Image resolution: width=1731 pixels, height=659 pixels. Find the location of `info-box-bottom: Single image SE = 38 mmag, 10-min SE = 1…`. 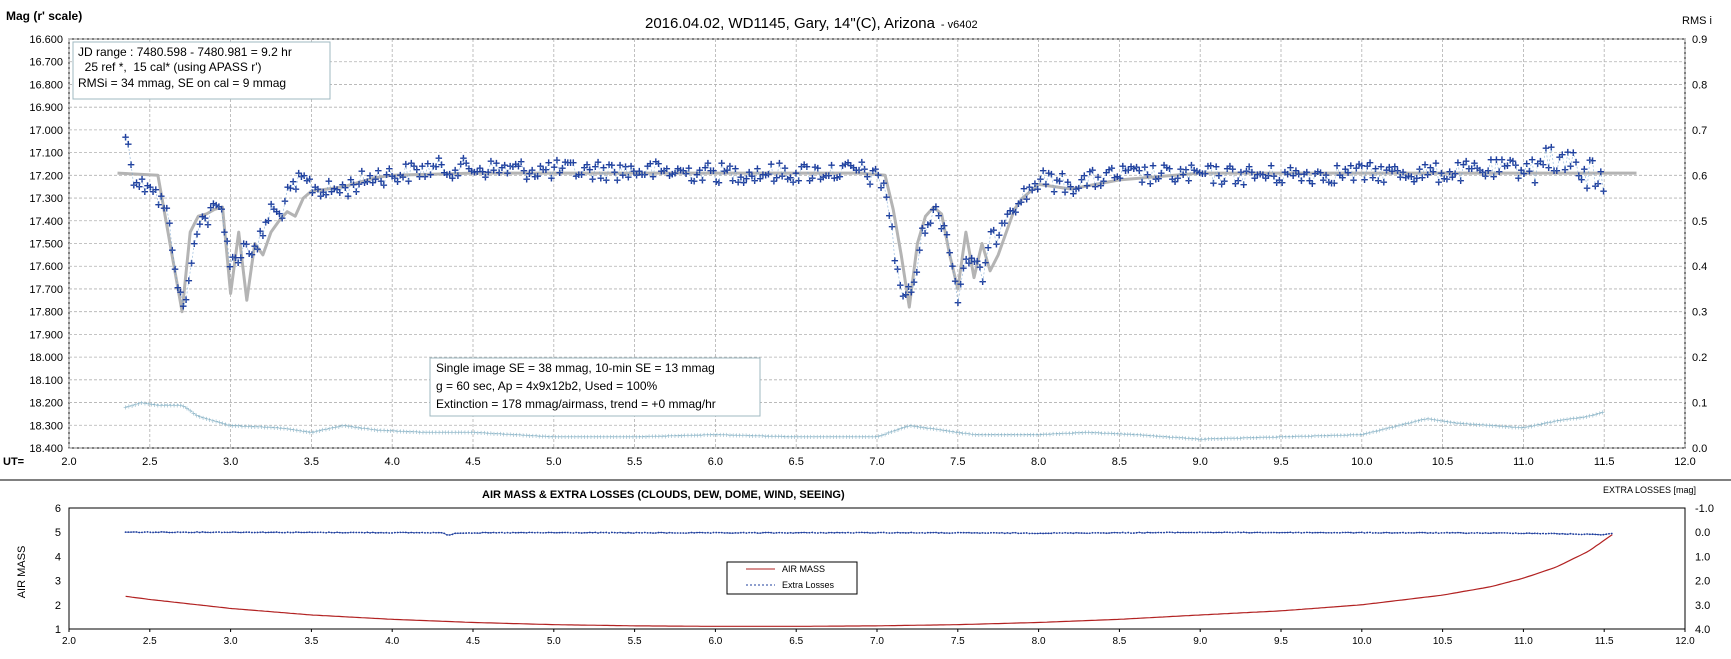

info-box-bottom: Single image SE = 38 mmag, 10-min SE = 1… is located at coordinates (595, 387).